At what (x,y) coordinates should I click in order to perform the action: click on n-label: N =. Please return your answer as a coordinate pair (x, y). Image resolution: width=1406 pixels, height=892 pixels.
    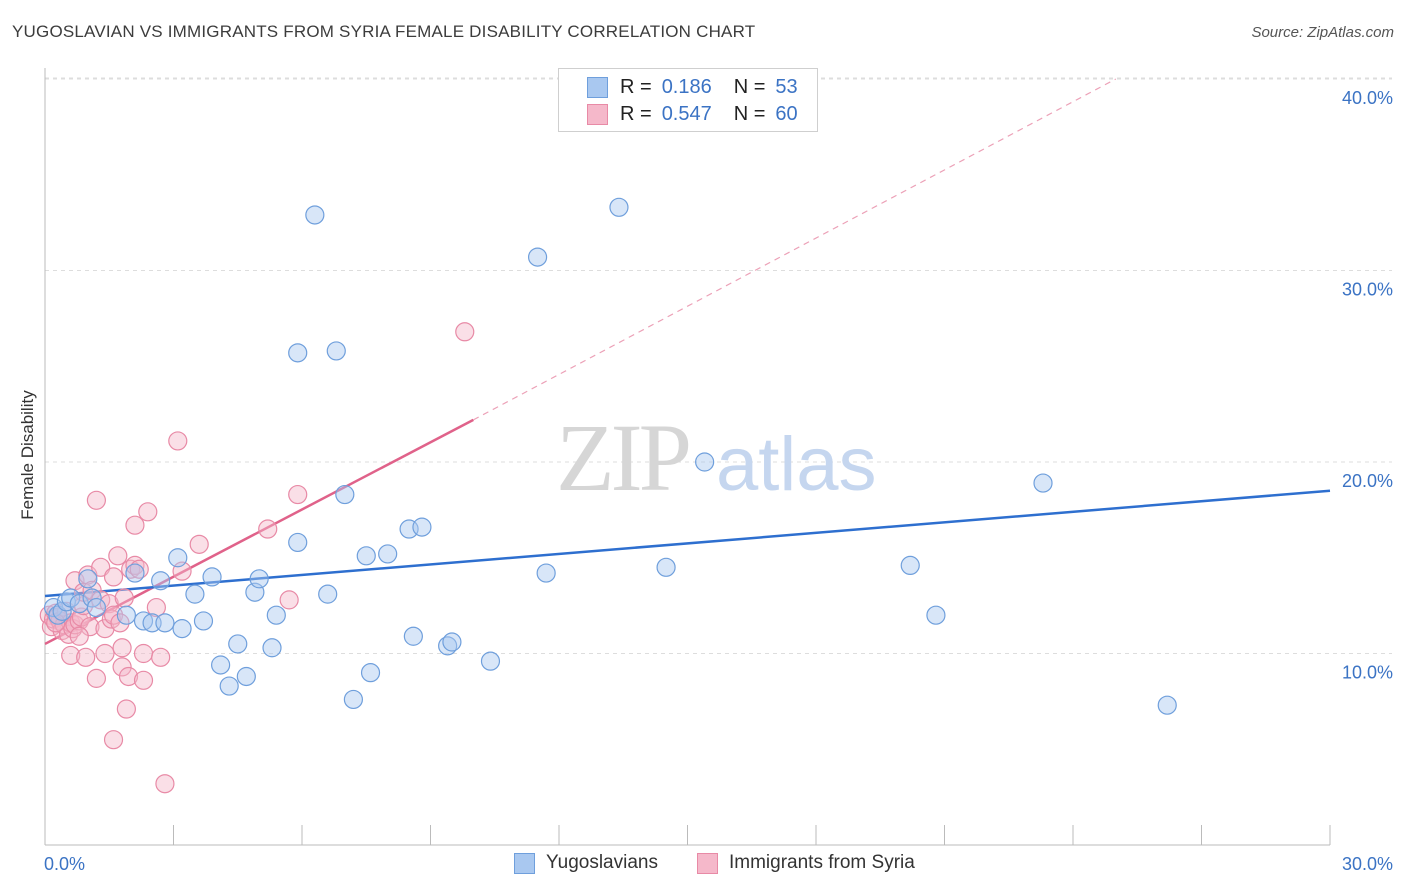
    Looking at the image, I should click on (749, 86).